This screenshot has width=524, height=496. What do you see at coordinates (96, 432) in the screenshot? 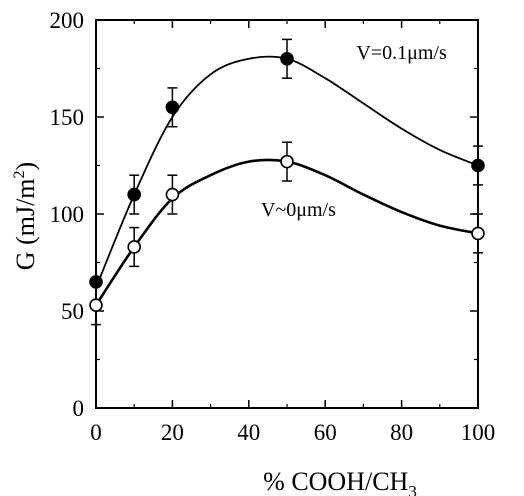
I see `x-tick-label: 0` at bounding box center [96, 432].